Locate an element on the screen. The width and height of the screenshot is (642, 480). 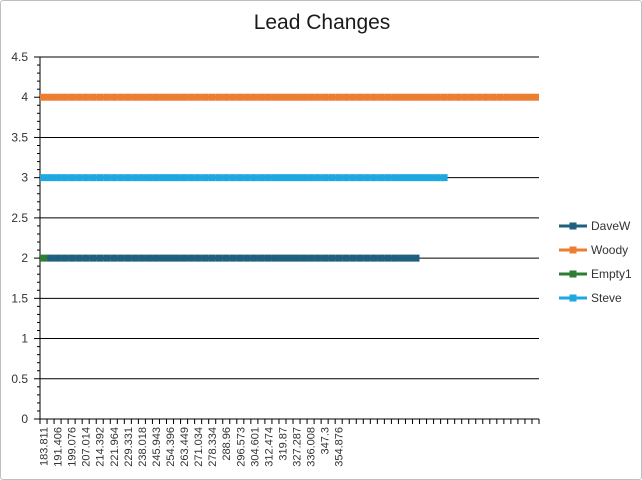
x-tick-label: 336.008 is located at coordinates (312, 447).